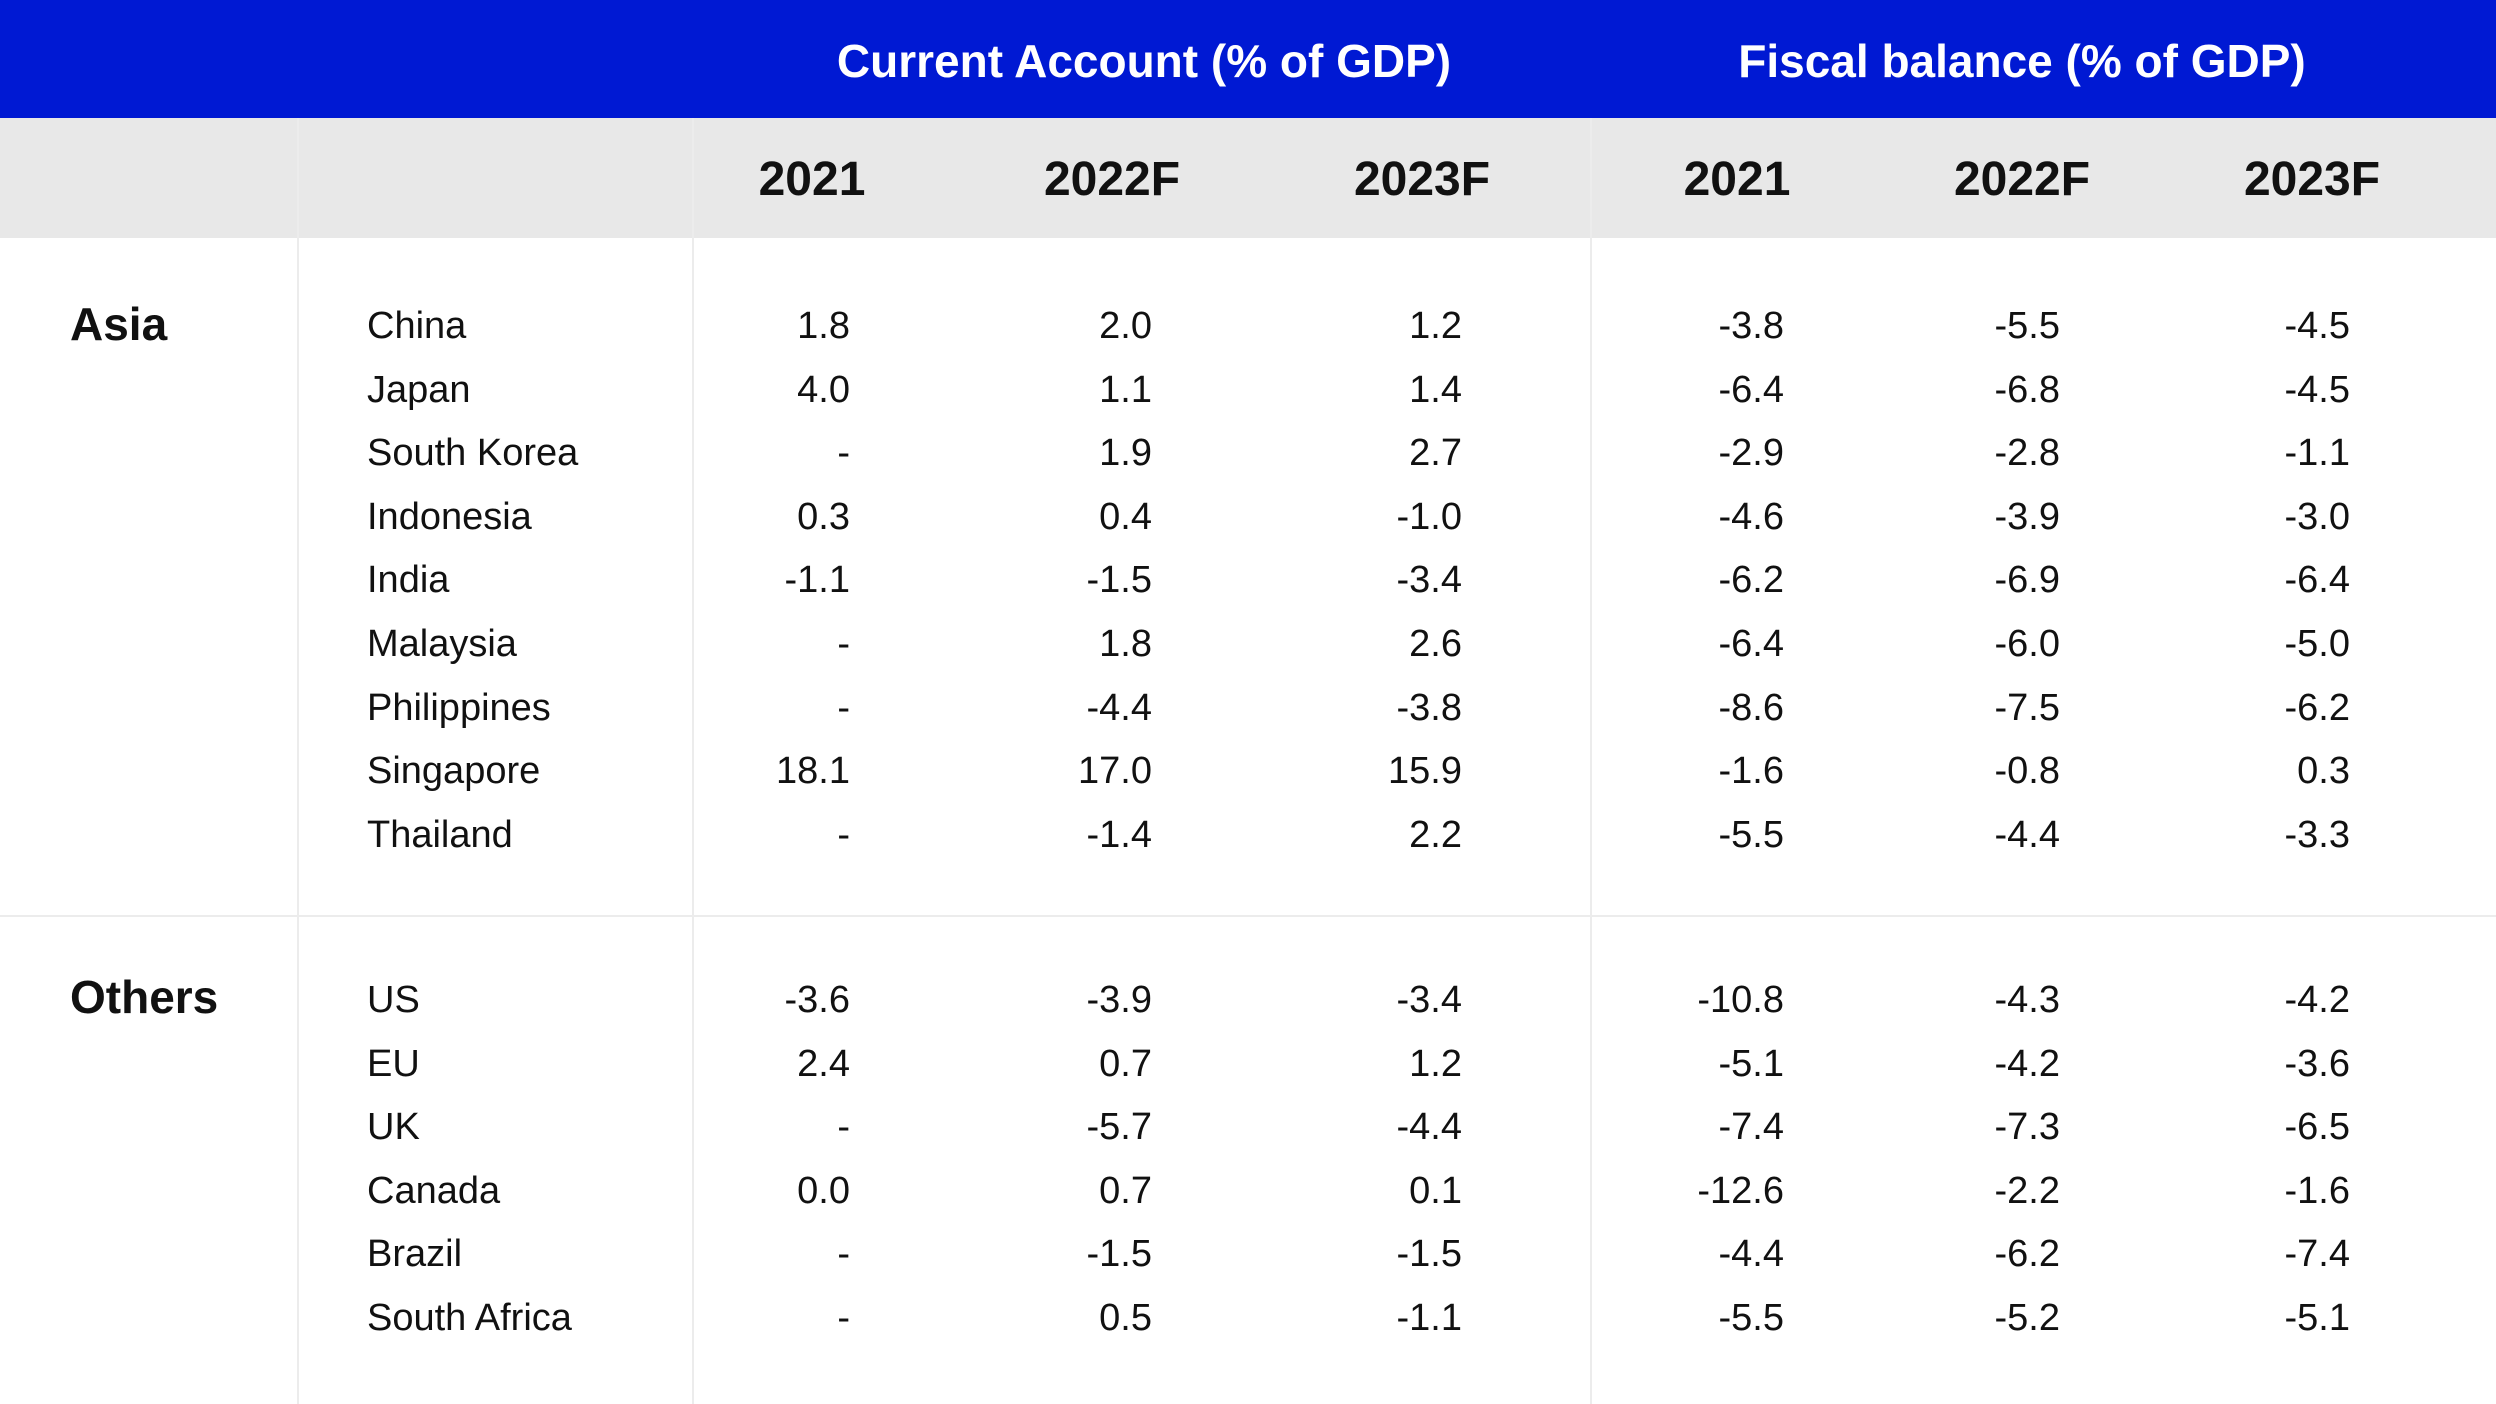 This screenshot has height=1404, width=2496. I want to click on country-label: Philippines, so click(459, 707).